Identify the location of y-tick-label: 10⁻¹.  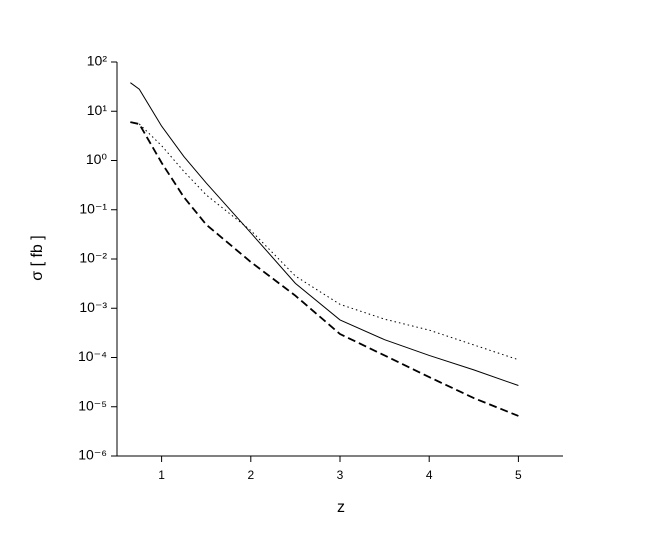
(93, 208).